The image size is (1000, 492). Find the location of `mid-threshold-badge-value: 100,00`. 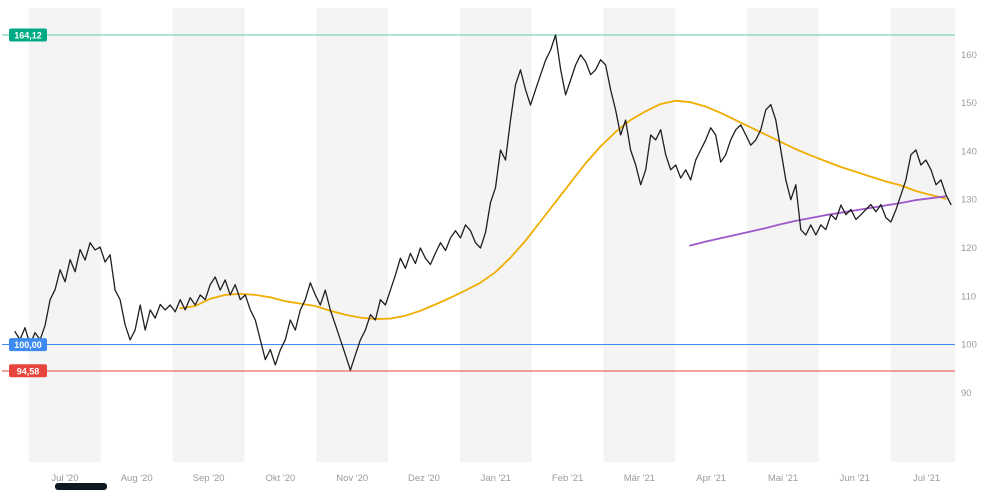

mid-threshold-badge-value: 100,00 is located at coordinates (28, 345).